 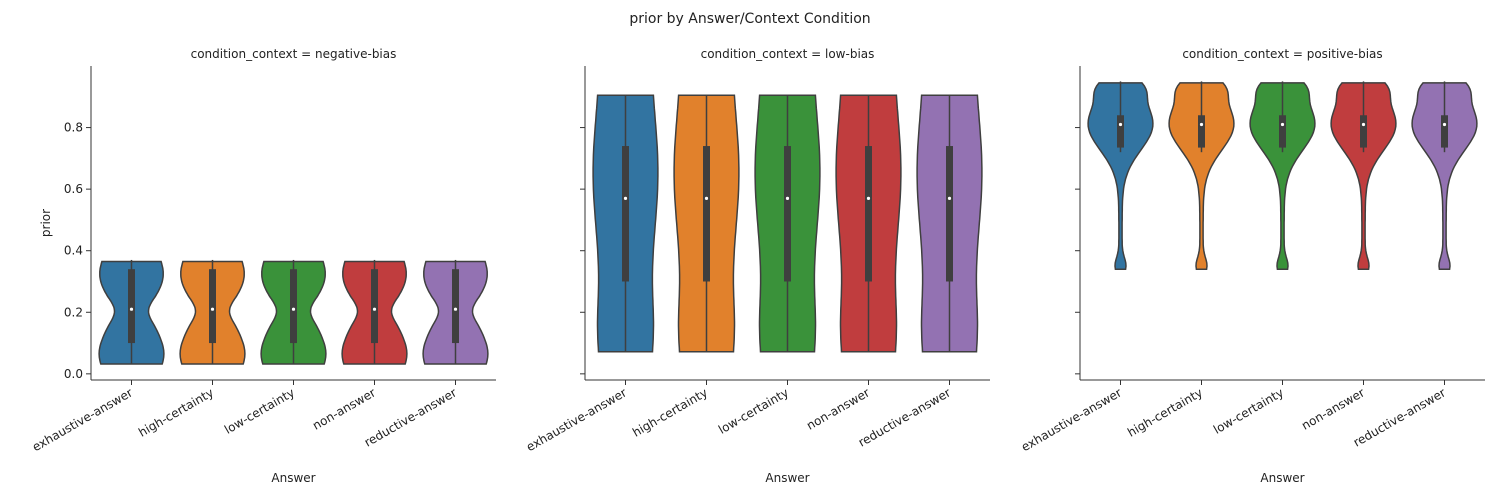 I want to click on violin-low-certainty, so click(x=1282, y=176).